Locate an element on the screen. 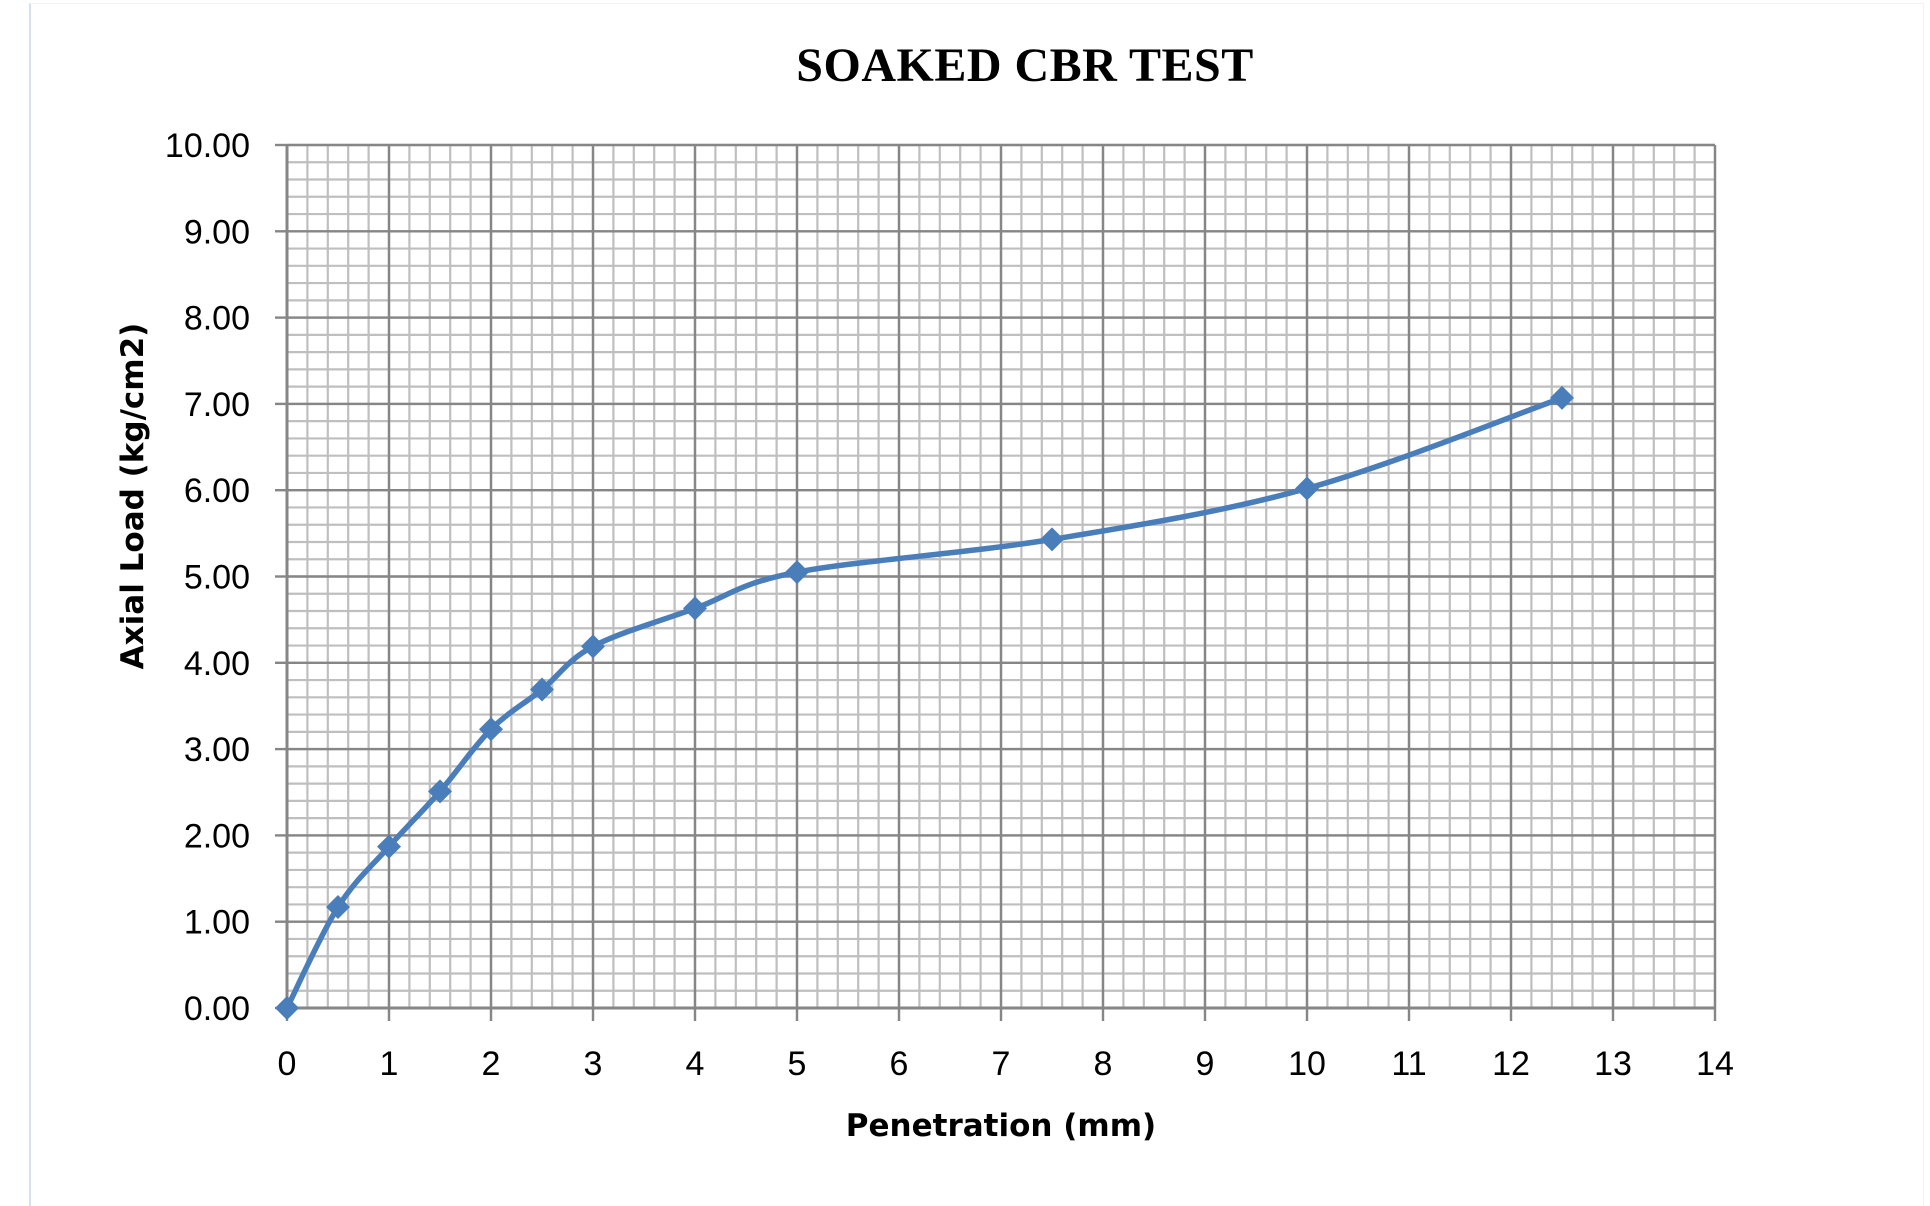  x-tick-label: 5 is located at coordinates (797, 1064).